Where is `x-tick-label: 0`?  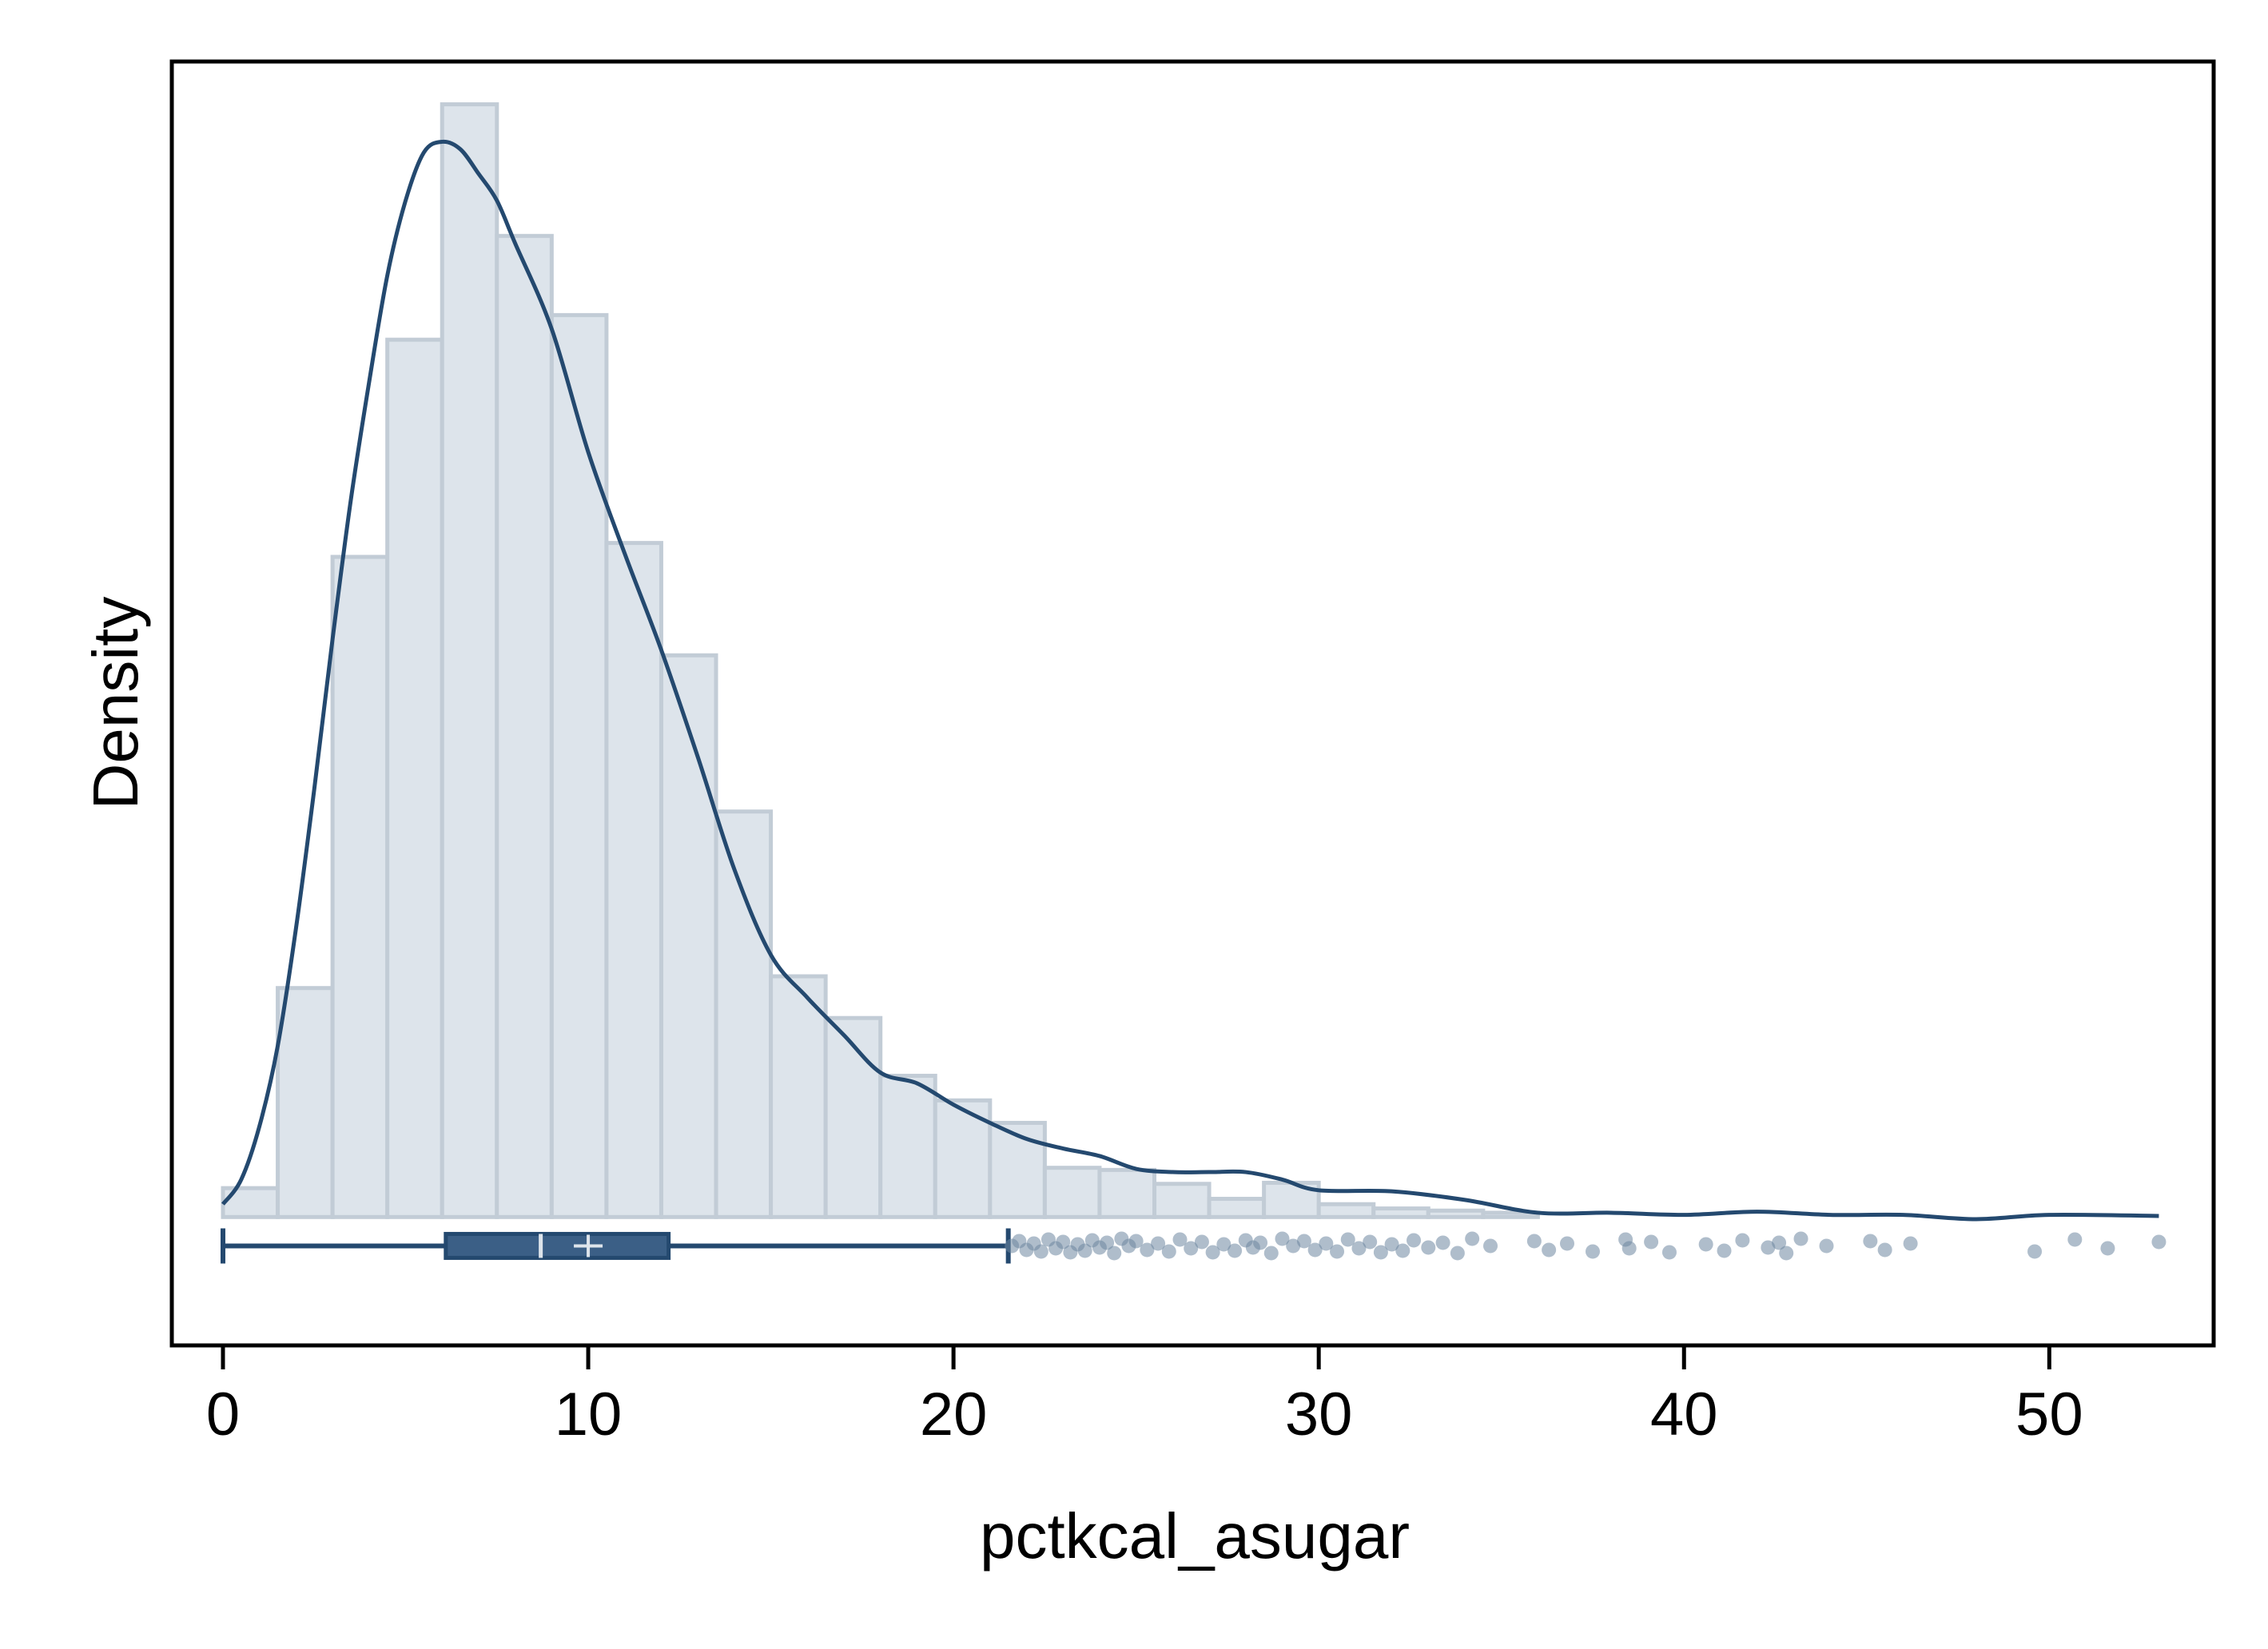 x-tick-label: 0 is located at coordinates (223, 1414).